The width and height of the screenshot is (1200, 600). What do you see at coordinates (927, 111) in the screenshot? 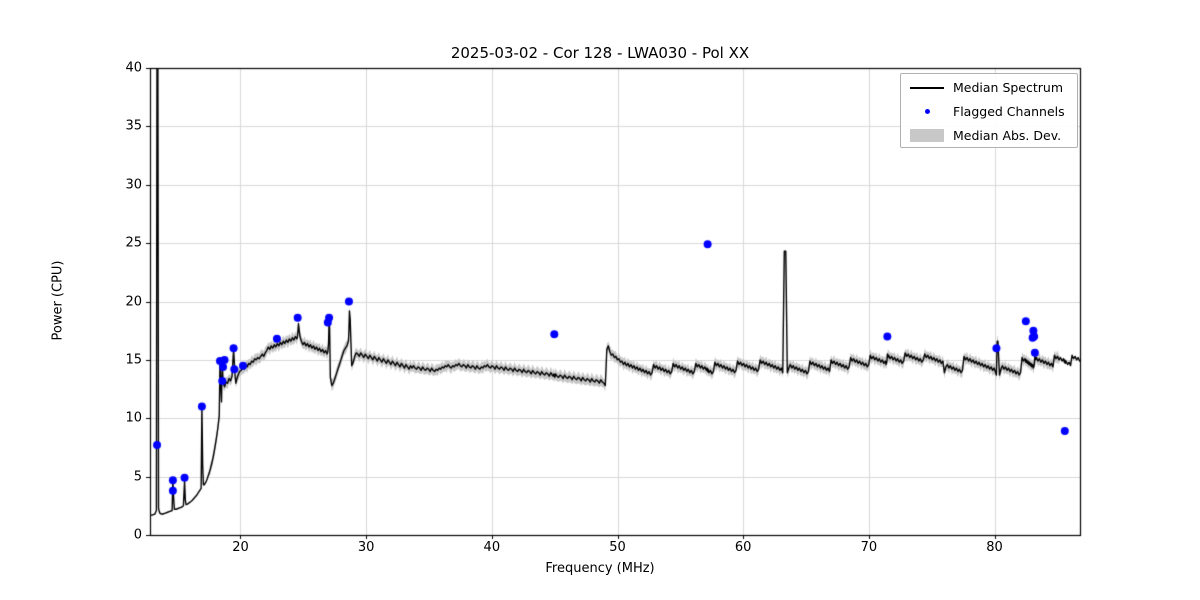
I see `dot-marker-icon` at bounding box center [927, 111].